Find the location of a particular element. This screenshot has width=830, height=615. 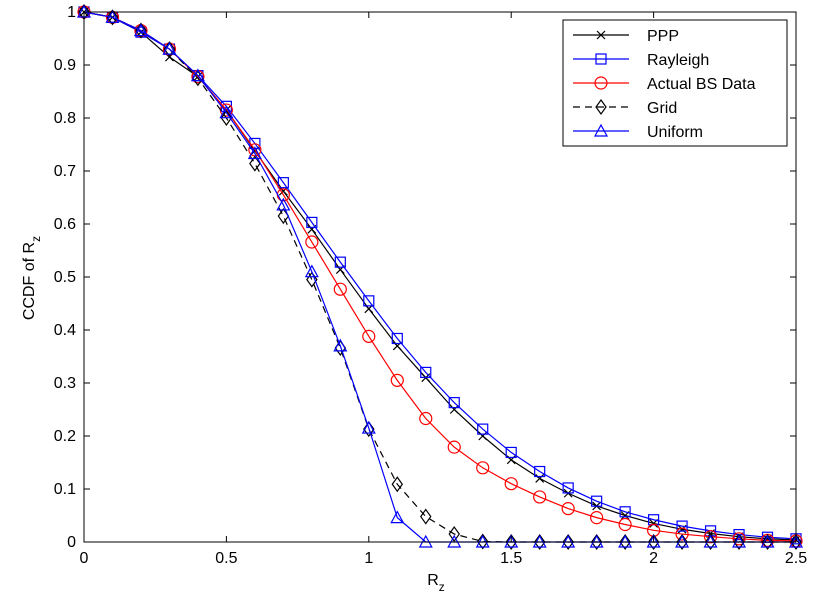

y-tick-label: 0.1 is located at coordinates (65, 489).